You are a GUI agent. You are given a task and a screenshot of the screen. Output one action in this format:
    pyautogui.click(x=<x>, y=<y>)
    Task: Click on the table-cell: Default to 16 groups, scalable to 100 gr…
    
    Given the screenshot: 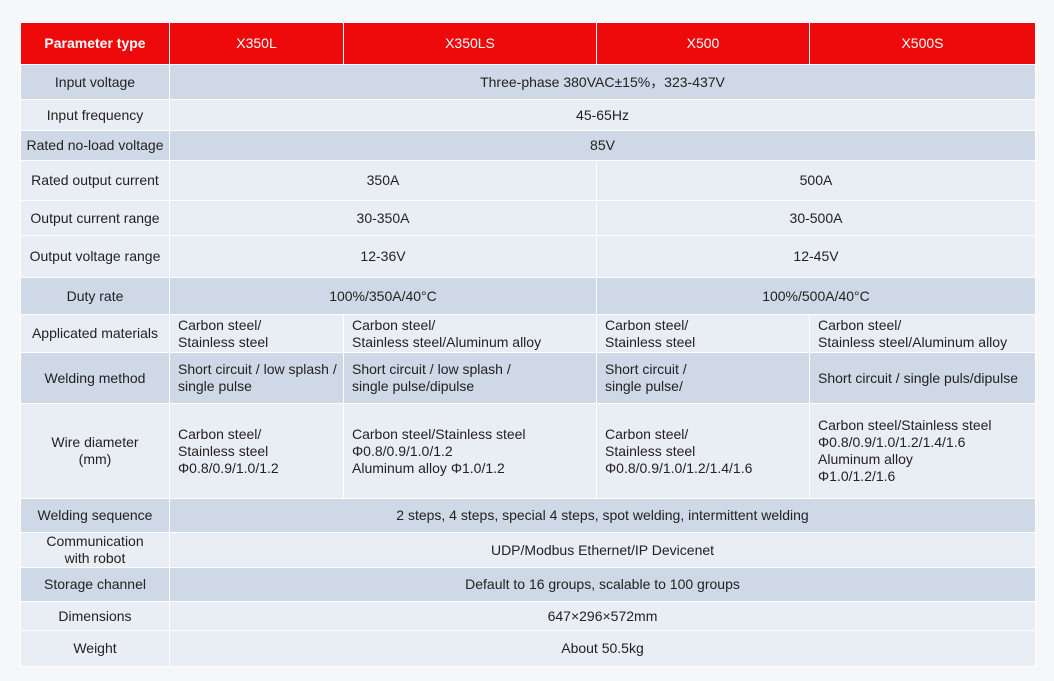 What is the action you would take?
    pyautogui.click(x=602, y=584)
    